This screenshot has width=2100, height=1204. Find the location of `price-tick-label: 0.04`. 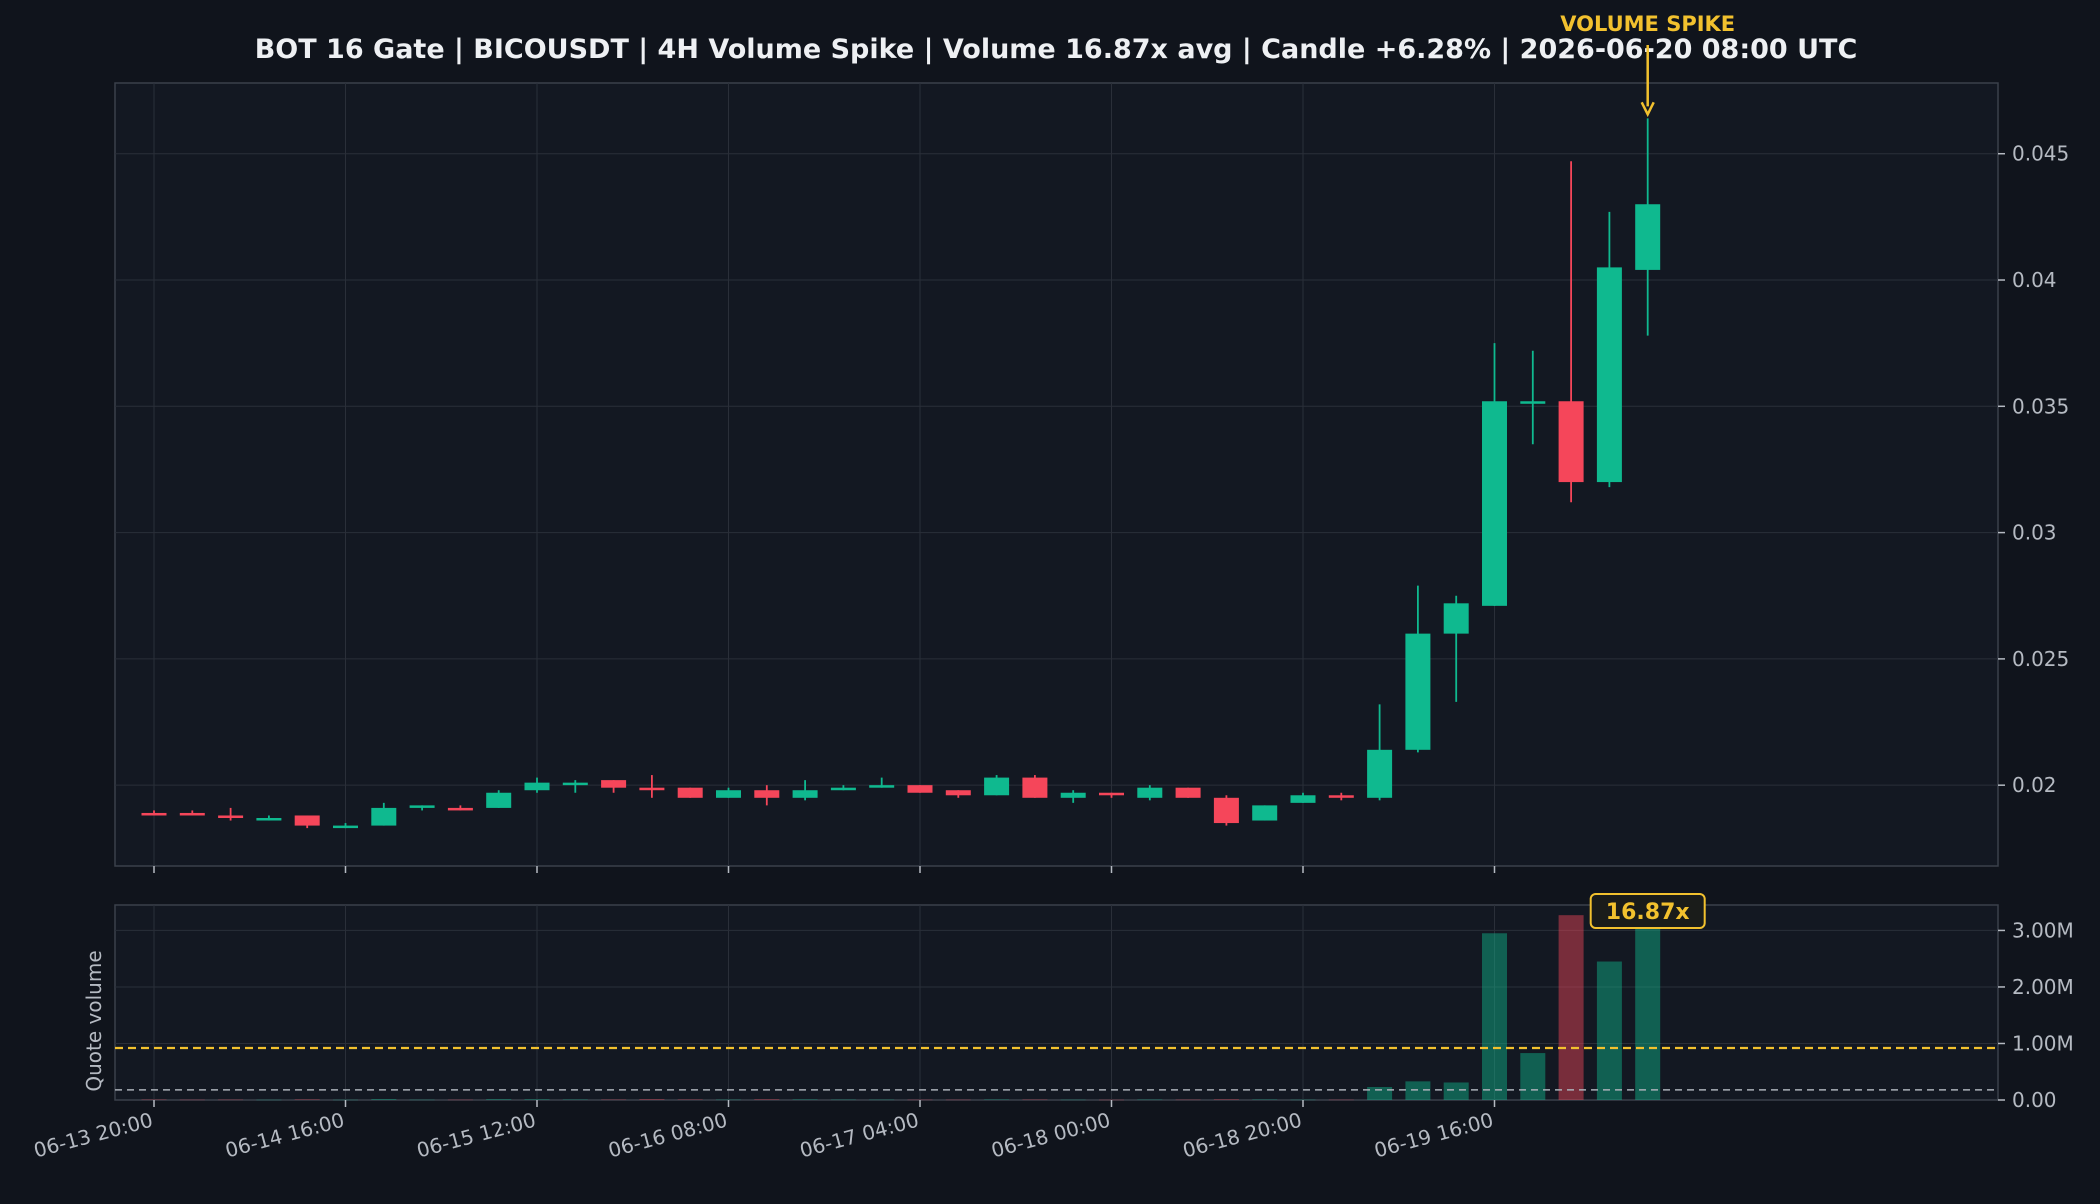

price-tick-label: 0.04 is located at coordinates (2034, 280).